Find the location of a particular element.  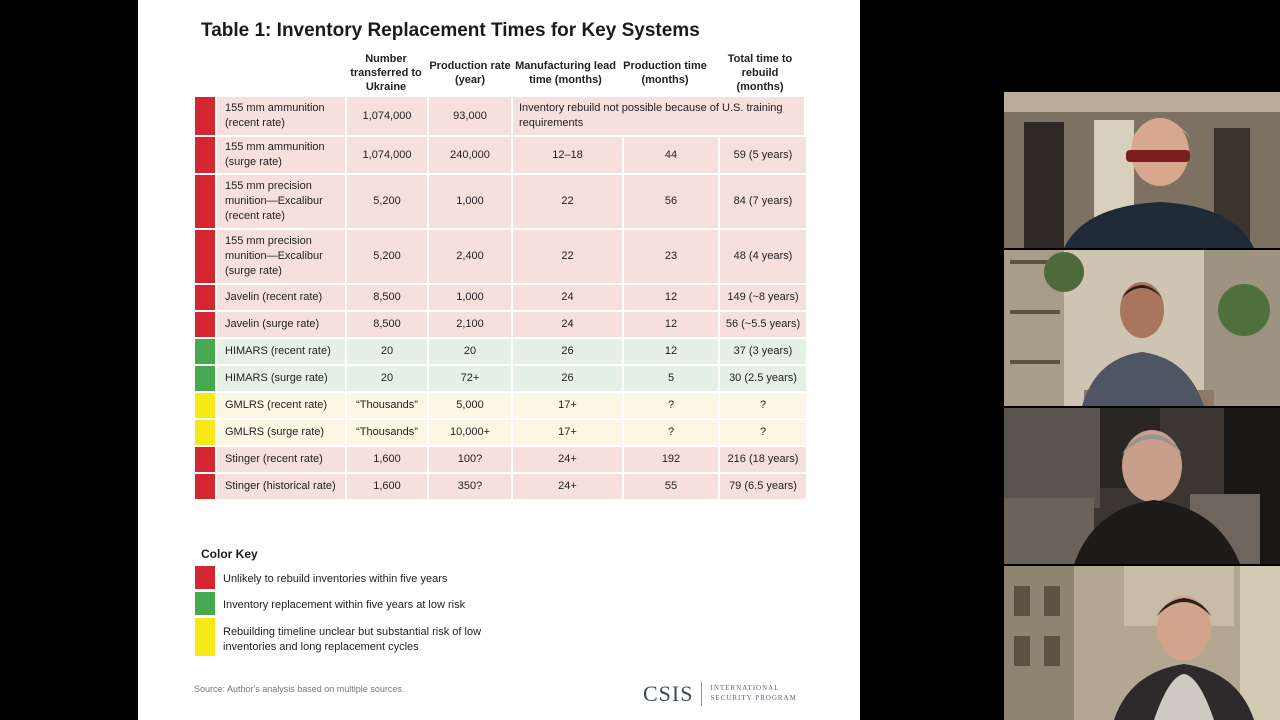

cell-production-rate: 5,000 is located at coordinates (471, 405).